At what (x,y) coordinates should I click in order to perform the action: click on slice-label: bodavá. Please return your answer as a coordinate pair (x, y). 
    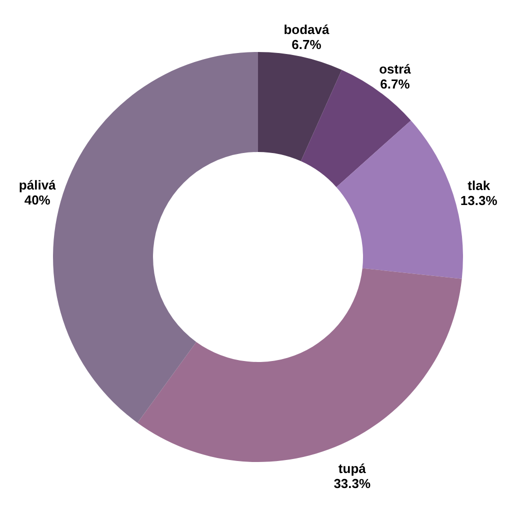
    Looking at the image, I should click on (307, 30).